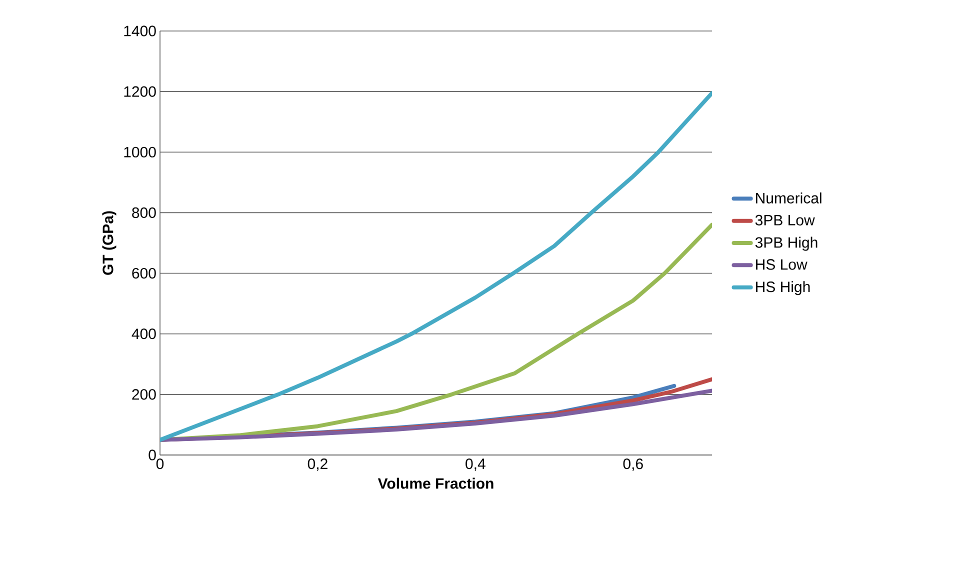  I want to click on y-tick-label: 1400, so click(140, 31).